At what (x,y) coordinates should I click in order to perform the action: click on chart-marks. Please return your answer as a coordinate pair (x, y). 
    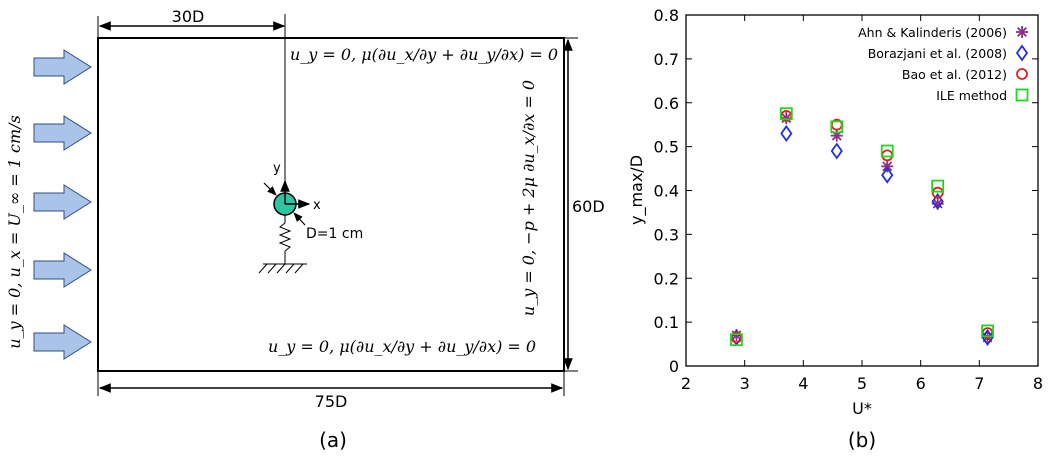
    Looking at the image, I should click on (862, 227).